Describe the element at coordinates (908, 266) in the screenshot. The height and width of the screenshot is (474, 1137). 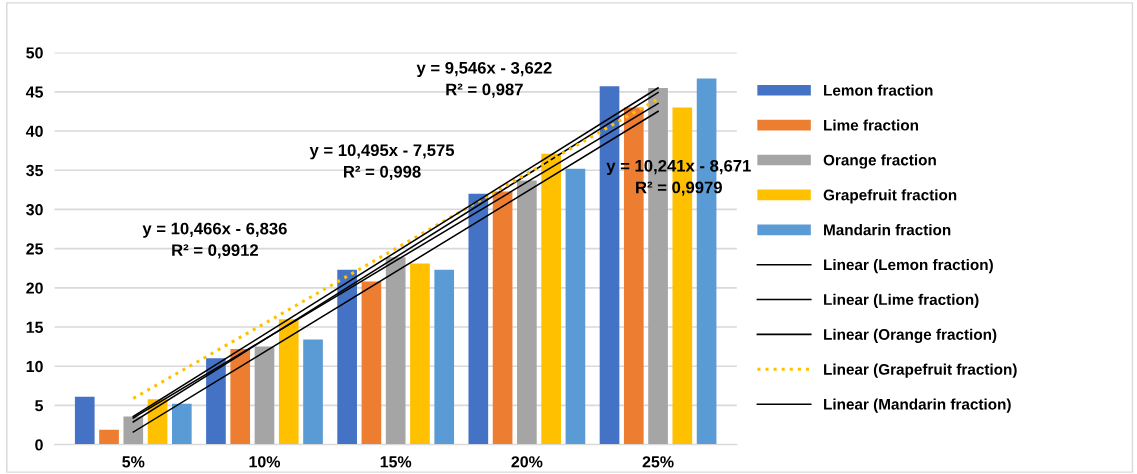
I see `legend-label: Linear (Lemon fraction)` at that location.